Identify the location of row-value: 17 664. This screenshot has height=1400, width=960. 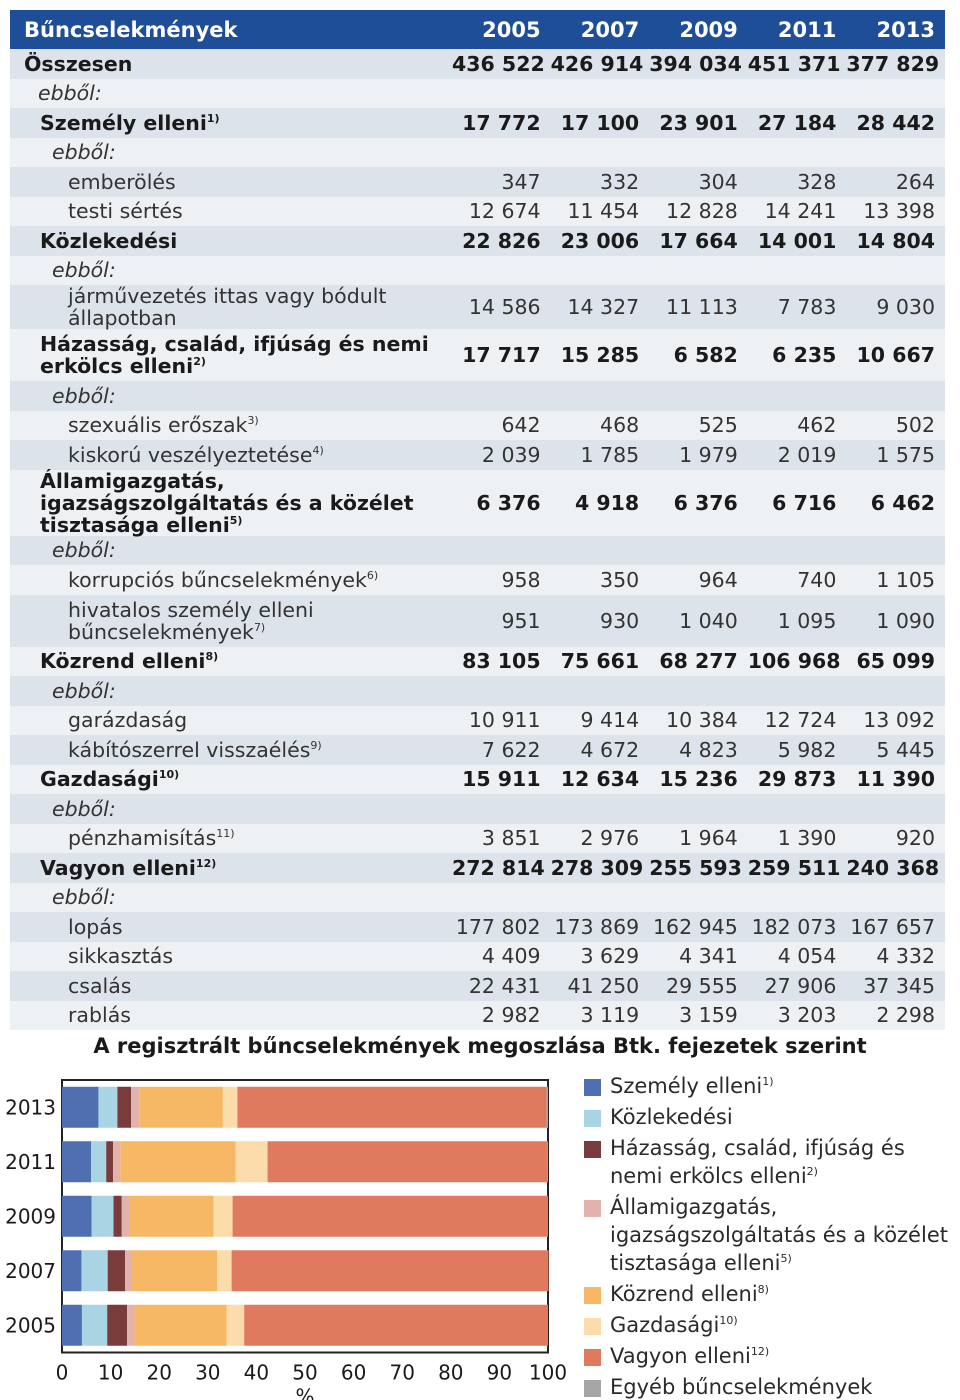
(698, 241).